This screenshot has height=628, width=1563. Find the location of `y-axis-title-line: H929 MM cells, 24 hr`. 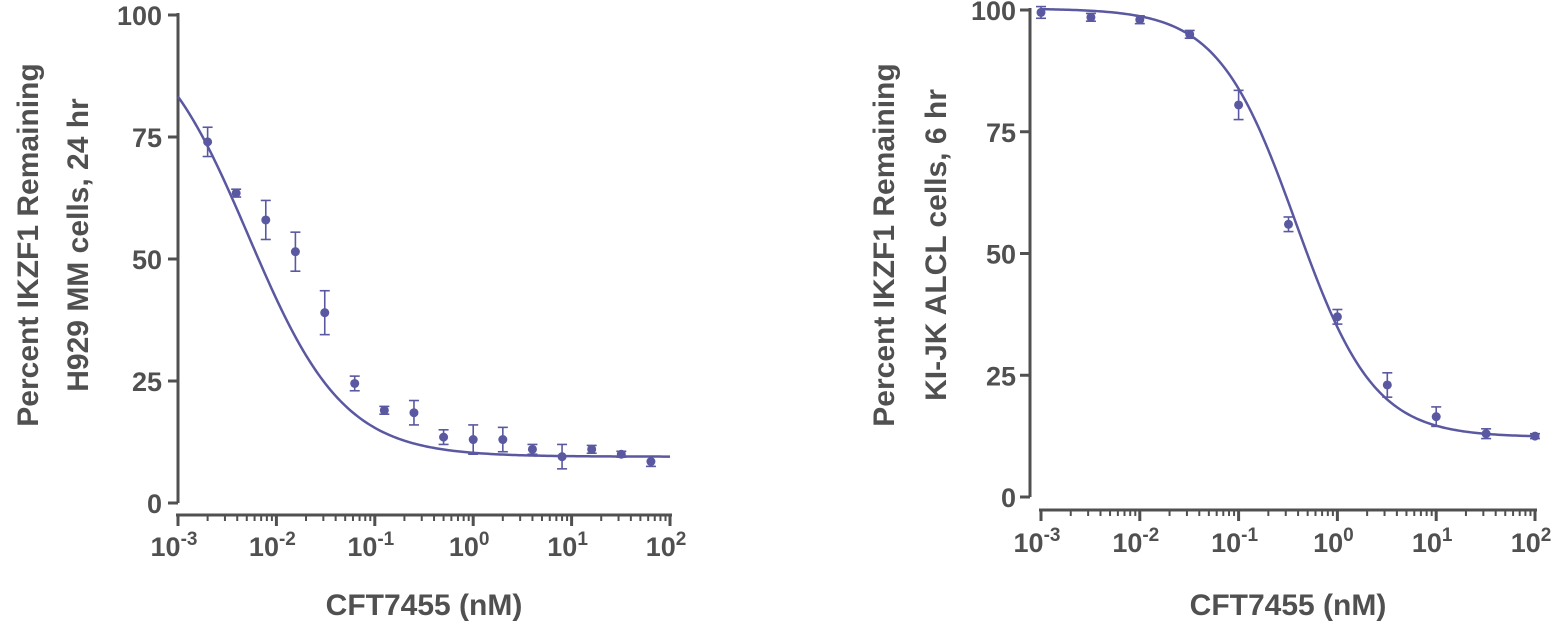

y-axis-title-line: H929 MM cells, 24 hr is located at coordinates (78, 245).